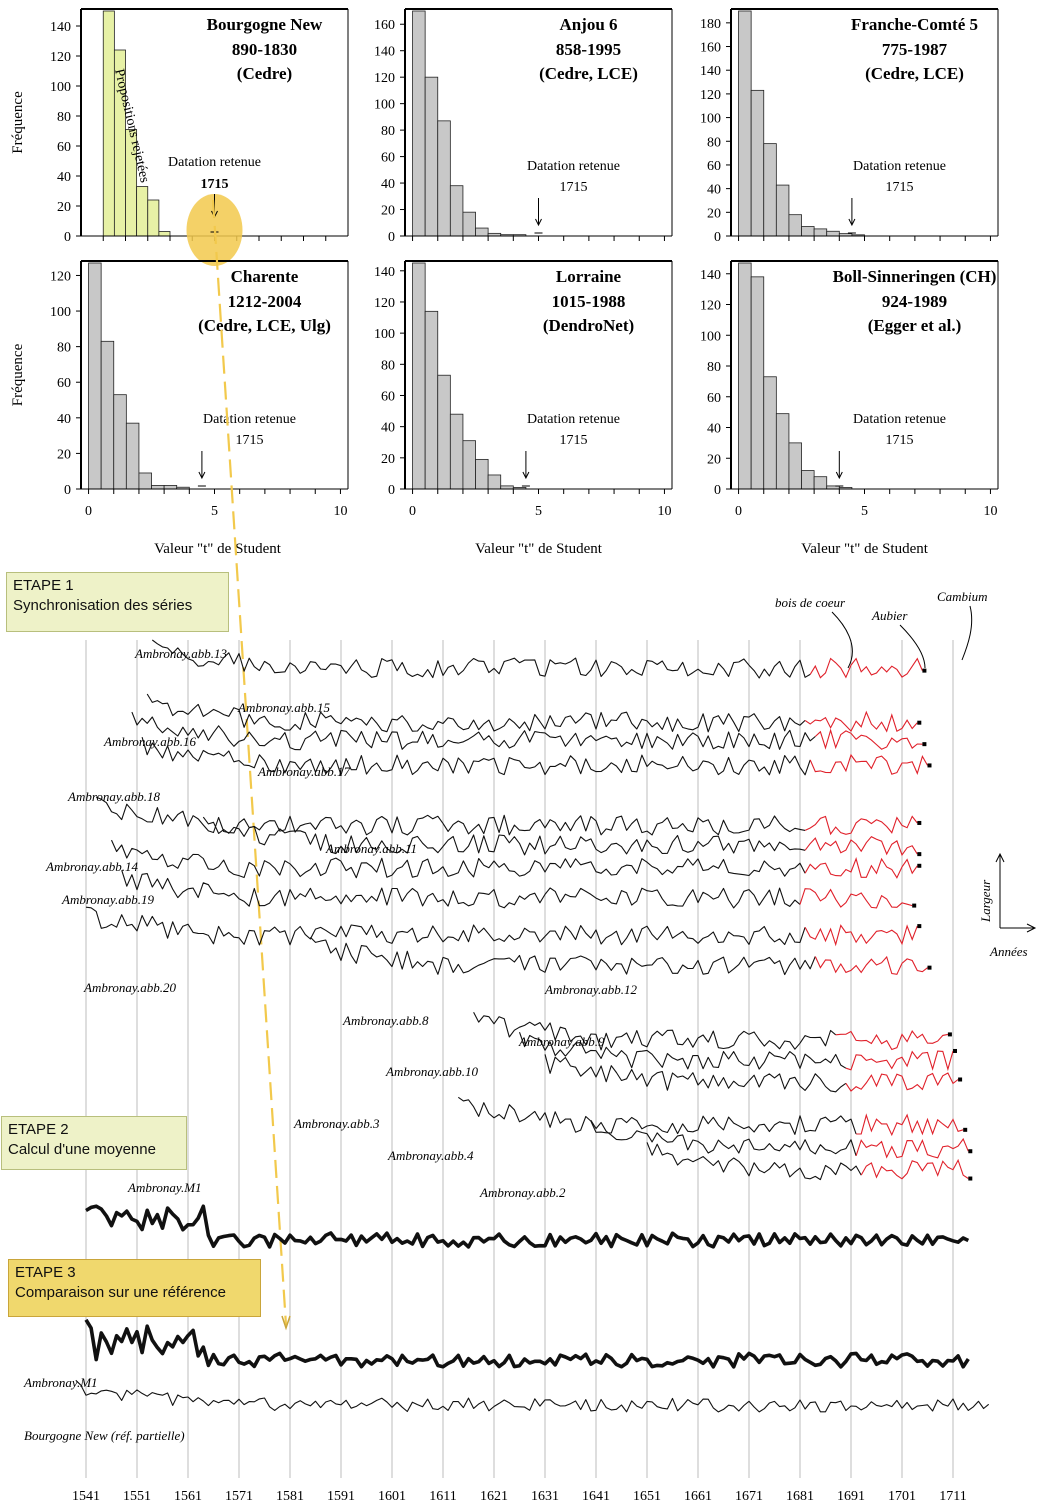 This screenshot has width=1040, height=1509. What do you see at coordinates (82, 1149) in the screenshot?
I see `step-2-text: Calcul d'une moyenne` at bounding box center [82, 1149].